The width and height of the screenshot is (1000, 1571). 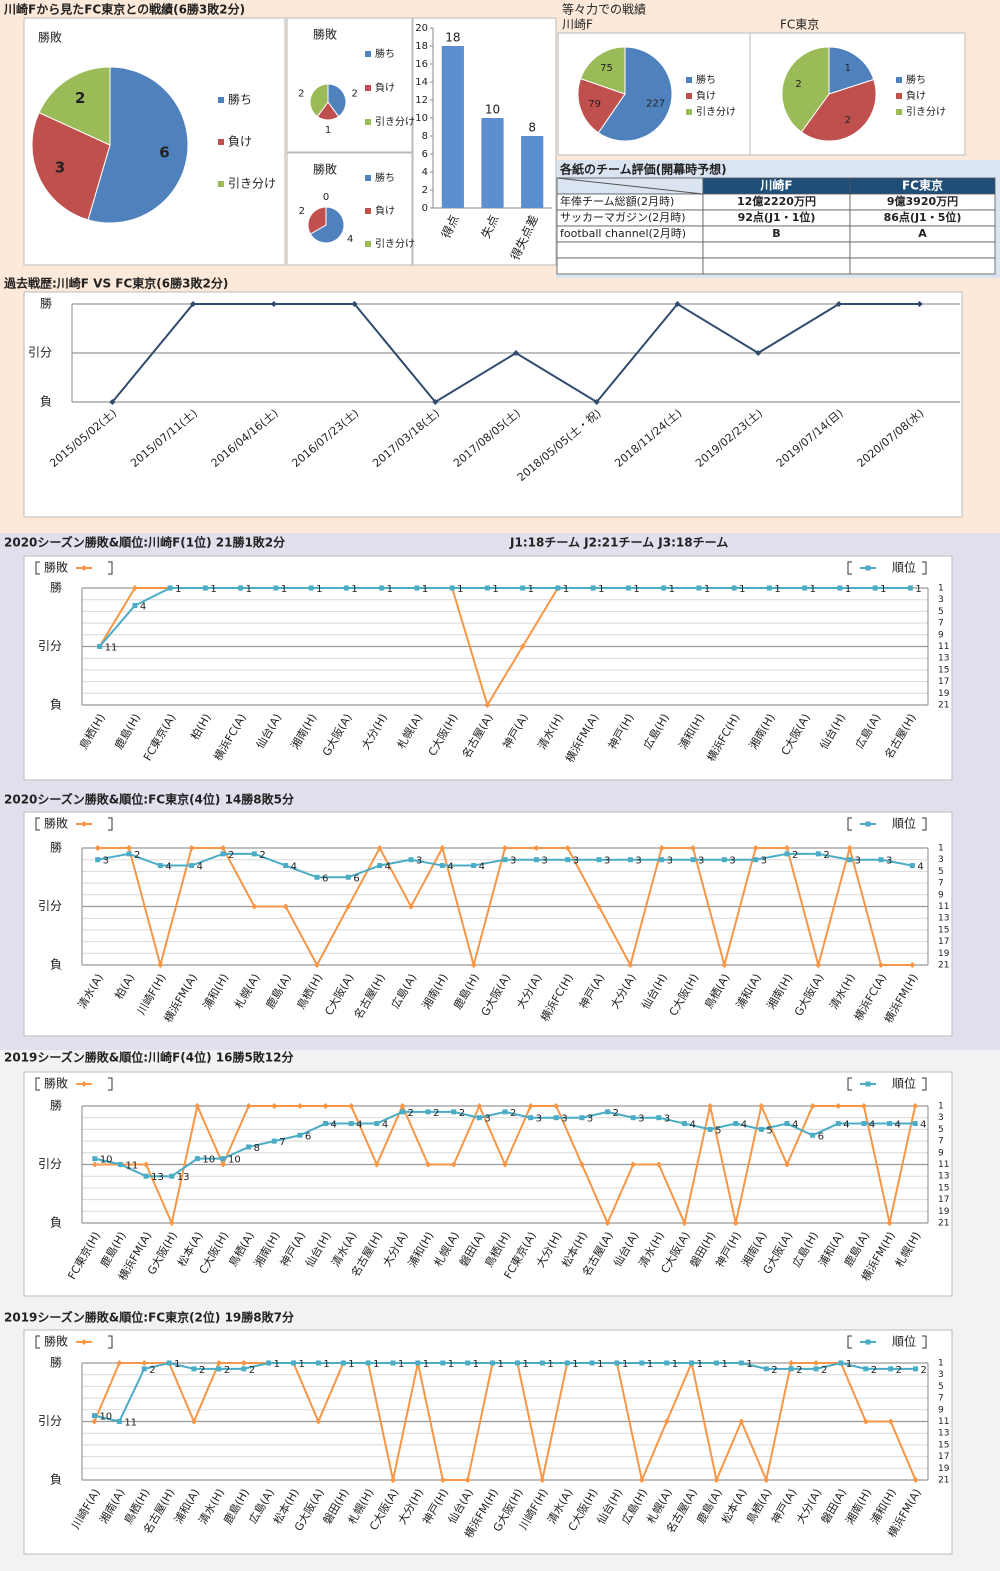 What do you see at coordinates (777, 217) in the screenshot?
I see `table-value: 92点(J1・1位)` at bounding box center [777, 217].